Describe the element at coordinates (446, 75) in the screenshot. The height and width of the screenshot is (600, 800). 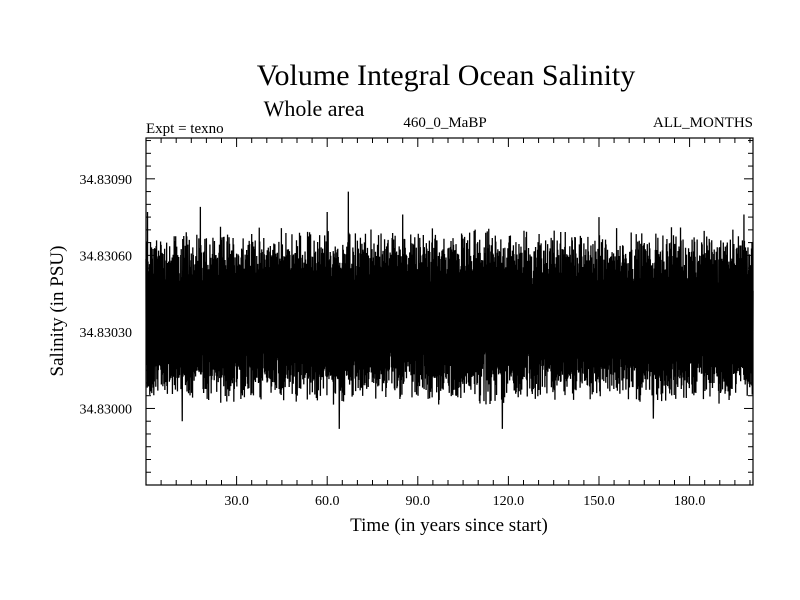
I see `chart-title: Volume Integral Ocean Salinity` at that location.